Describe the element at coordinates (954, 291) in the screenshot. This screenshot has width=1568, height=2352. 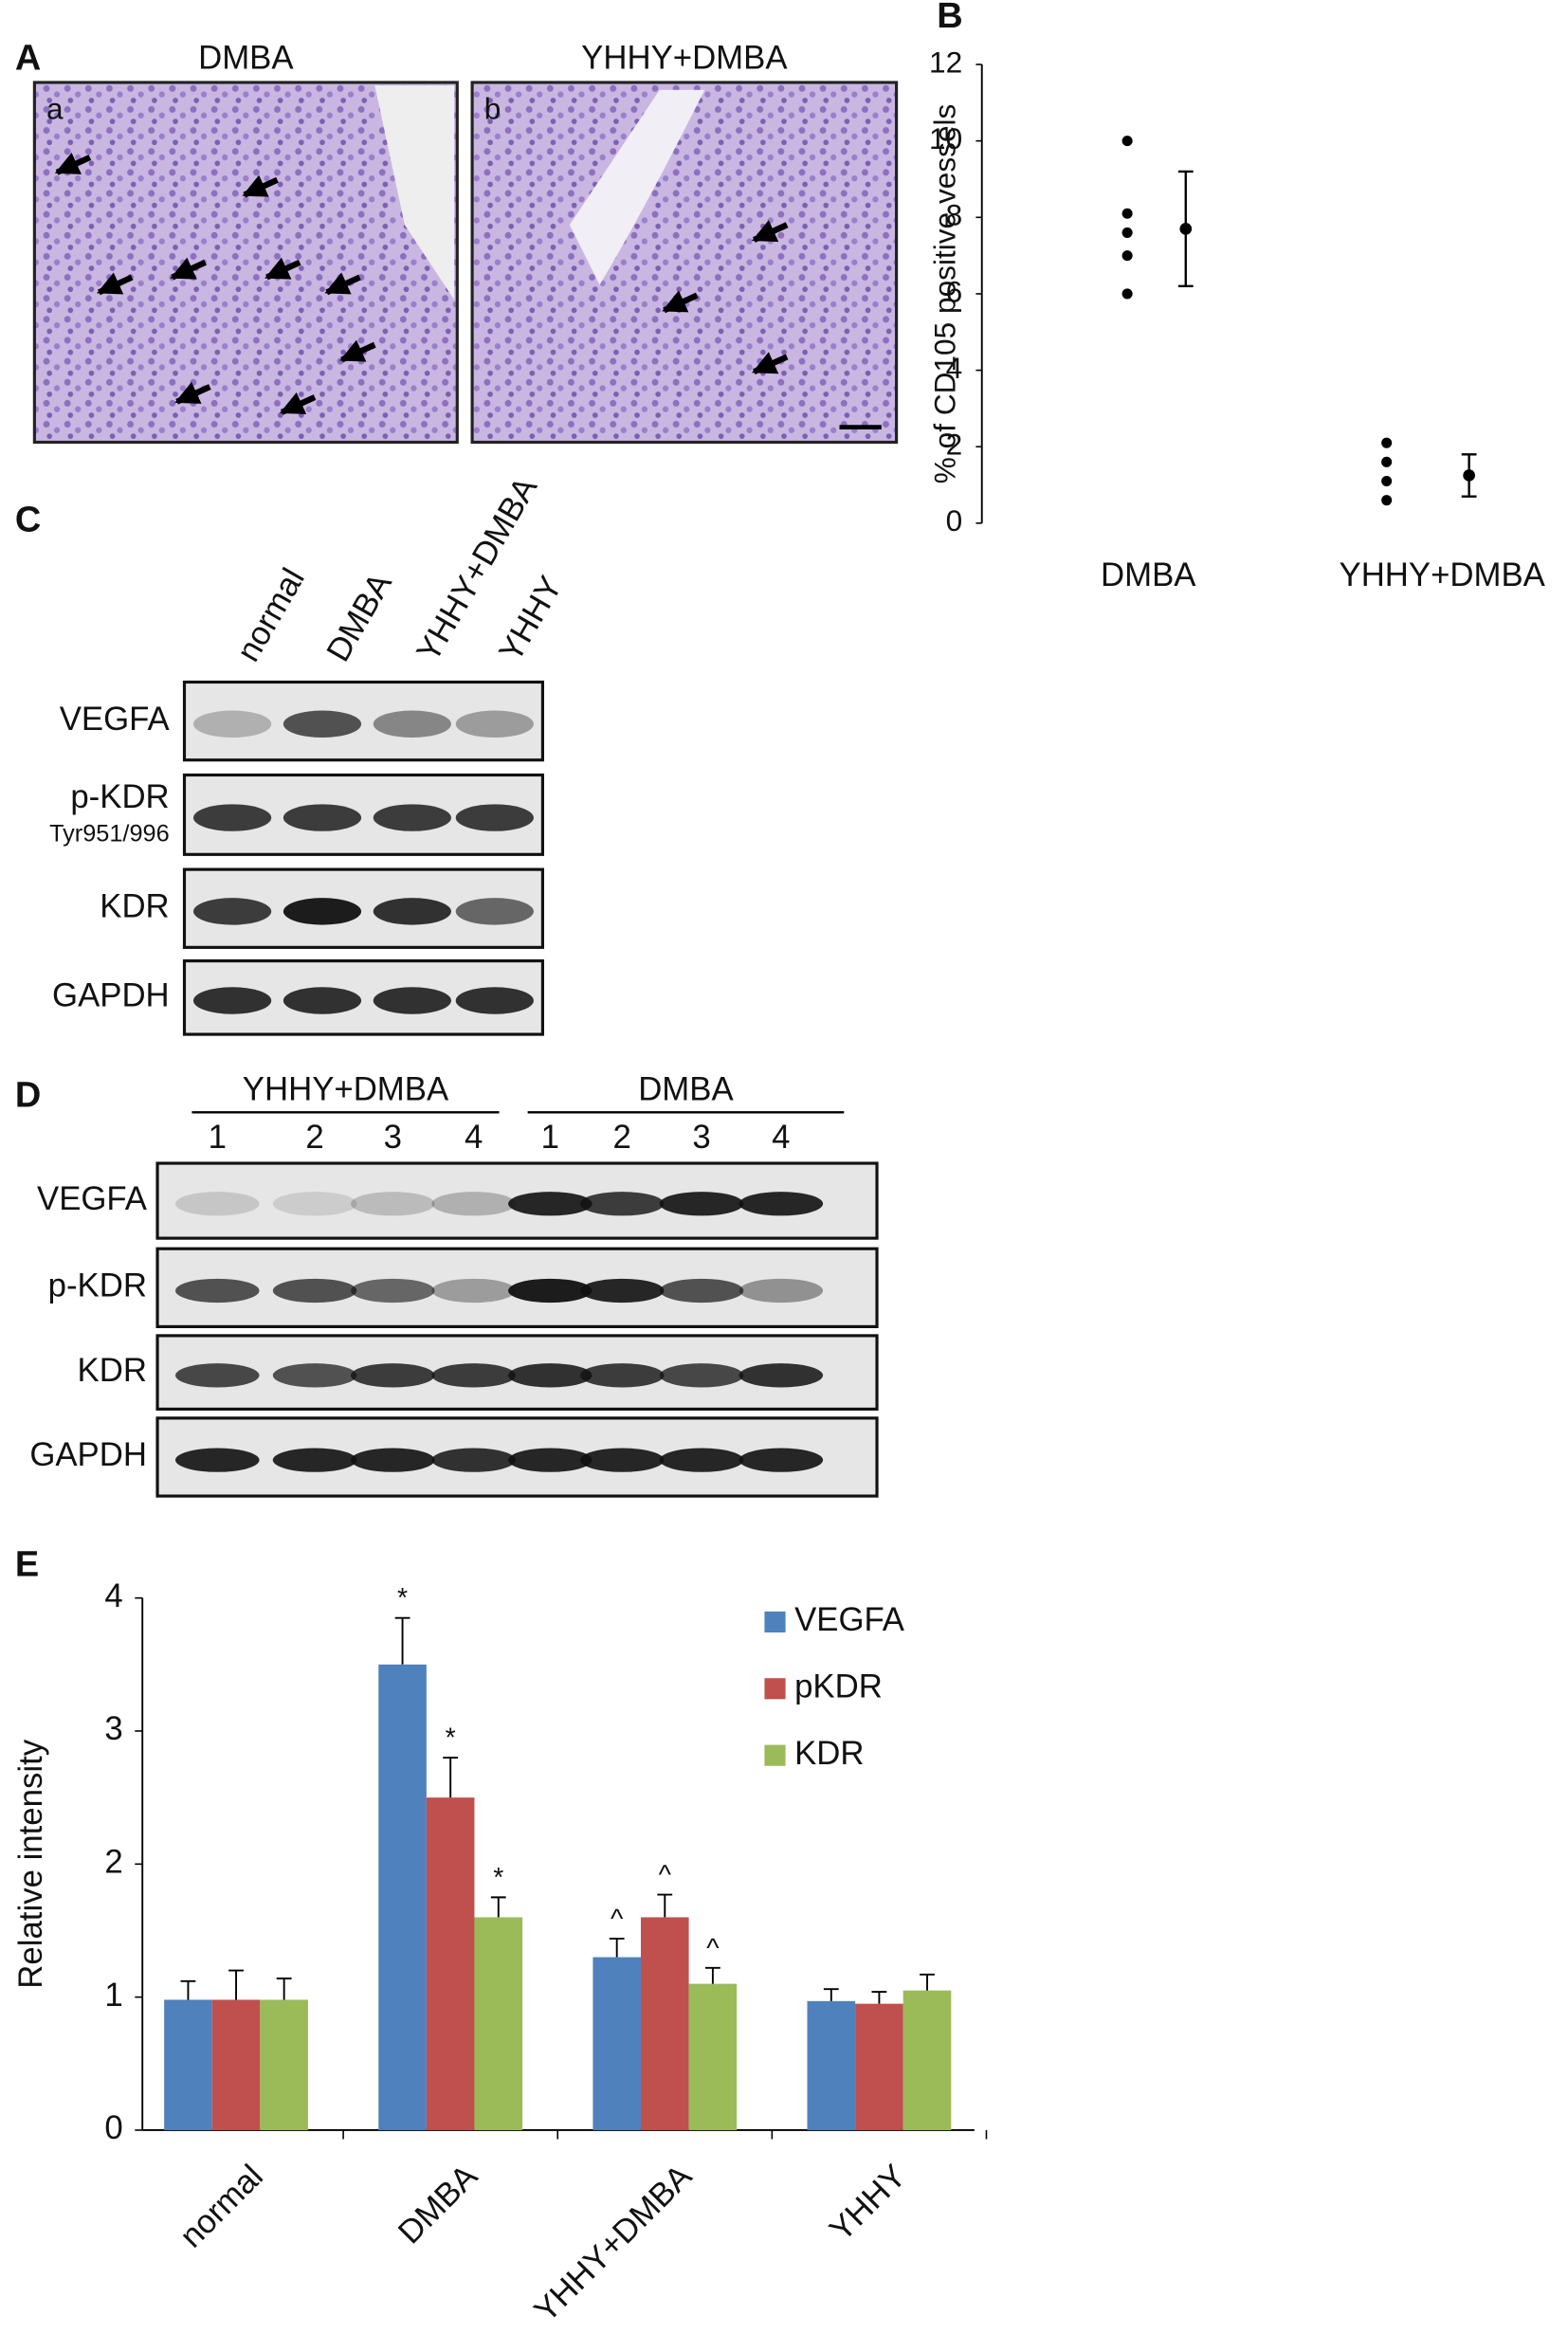
I see `y-tick-label: 6` at that location.